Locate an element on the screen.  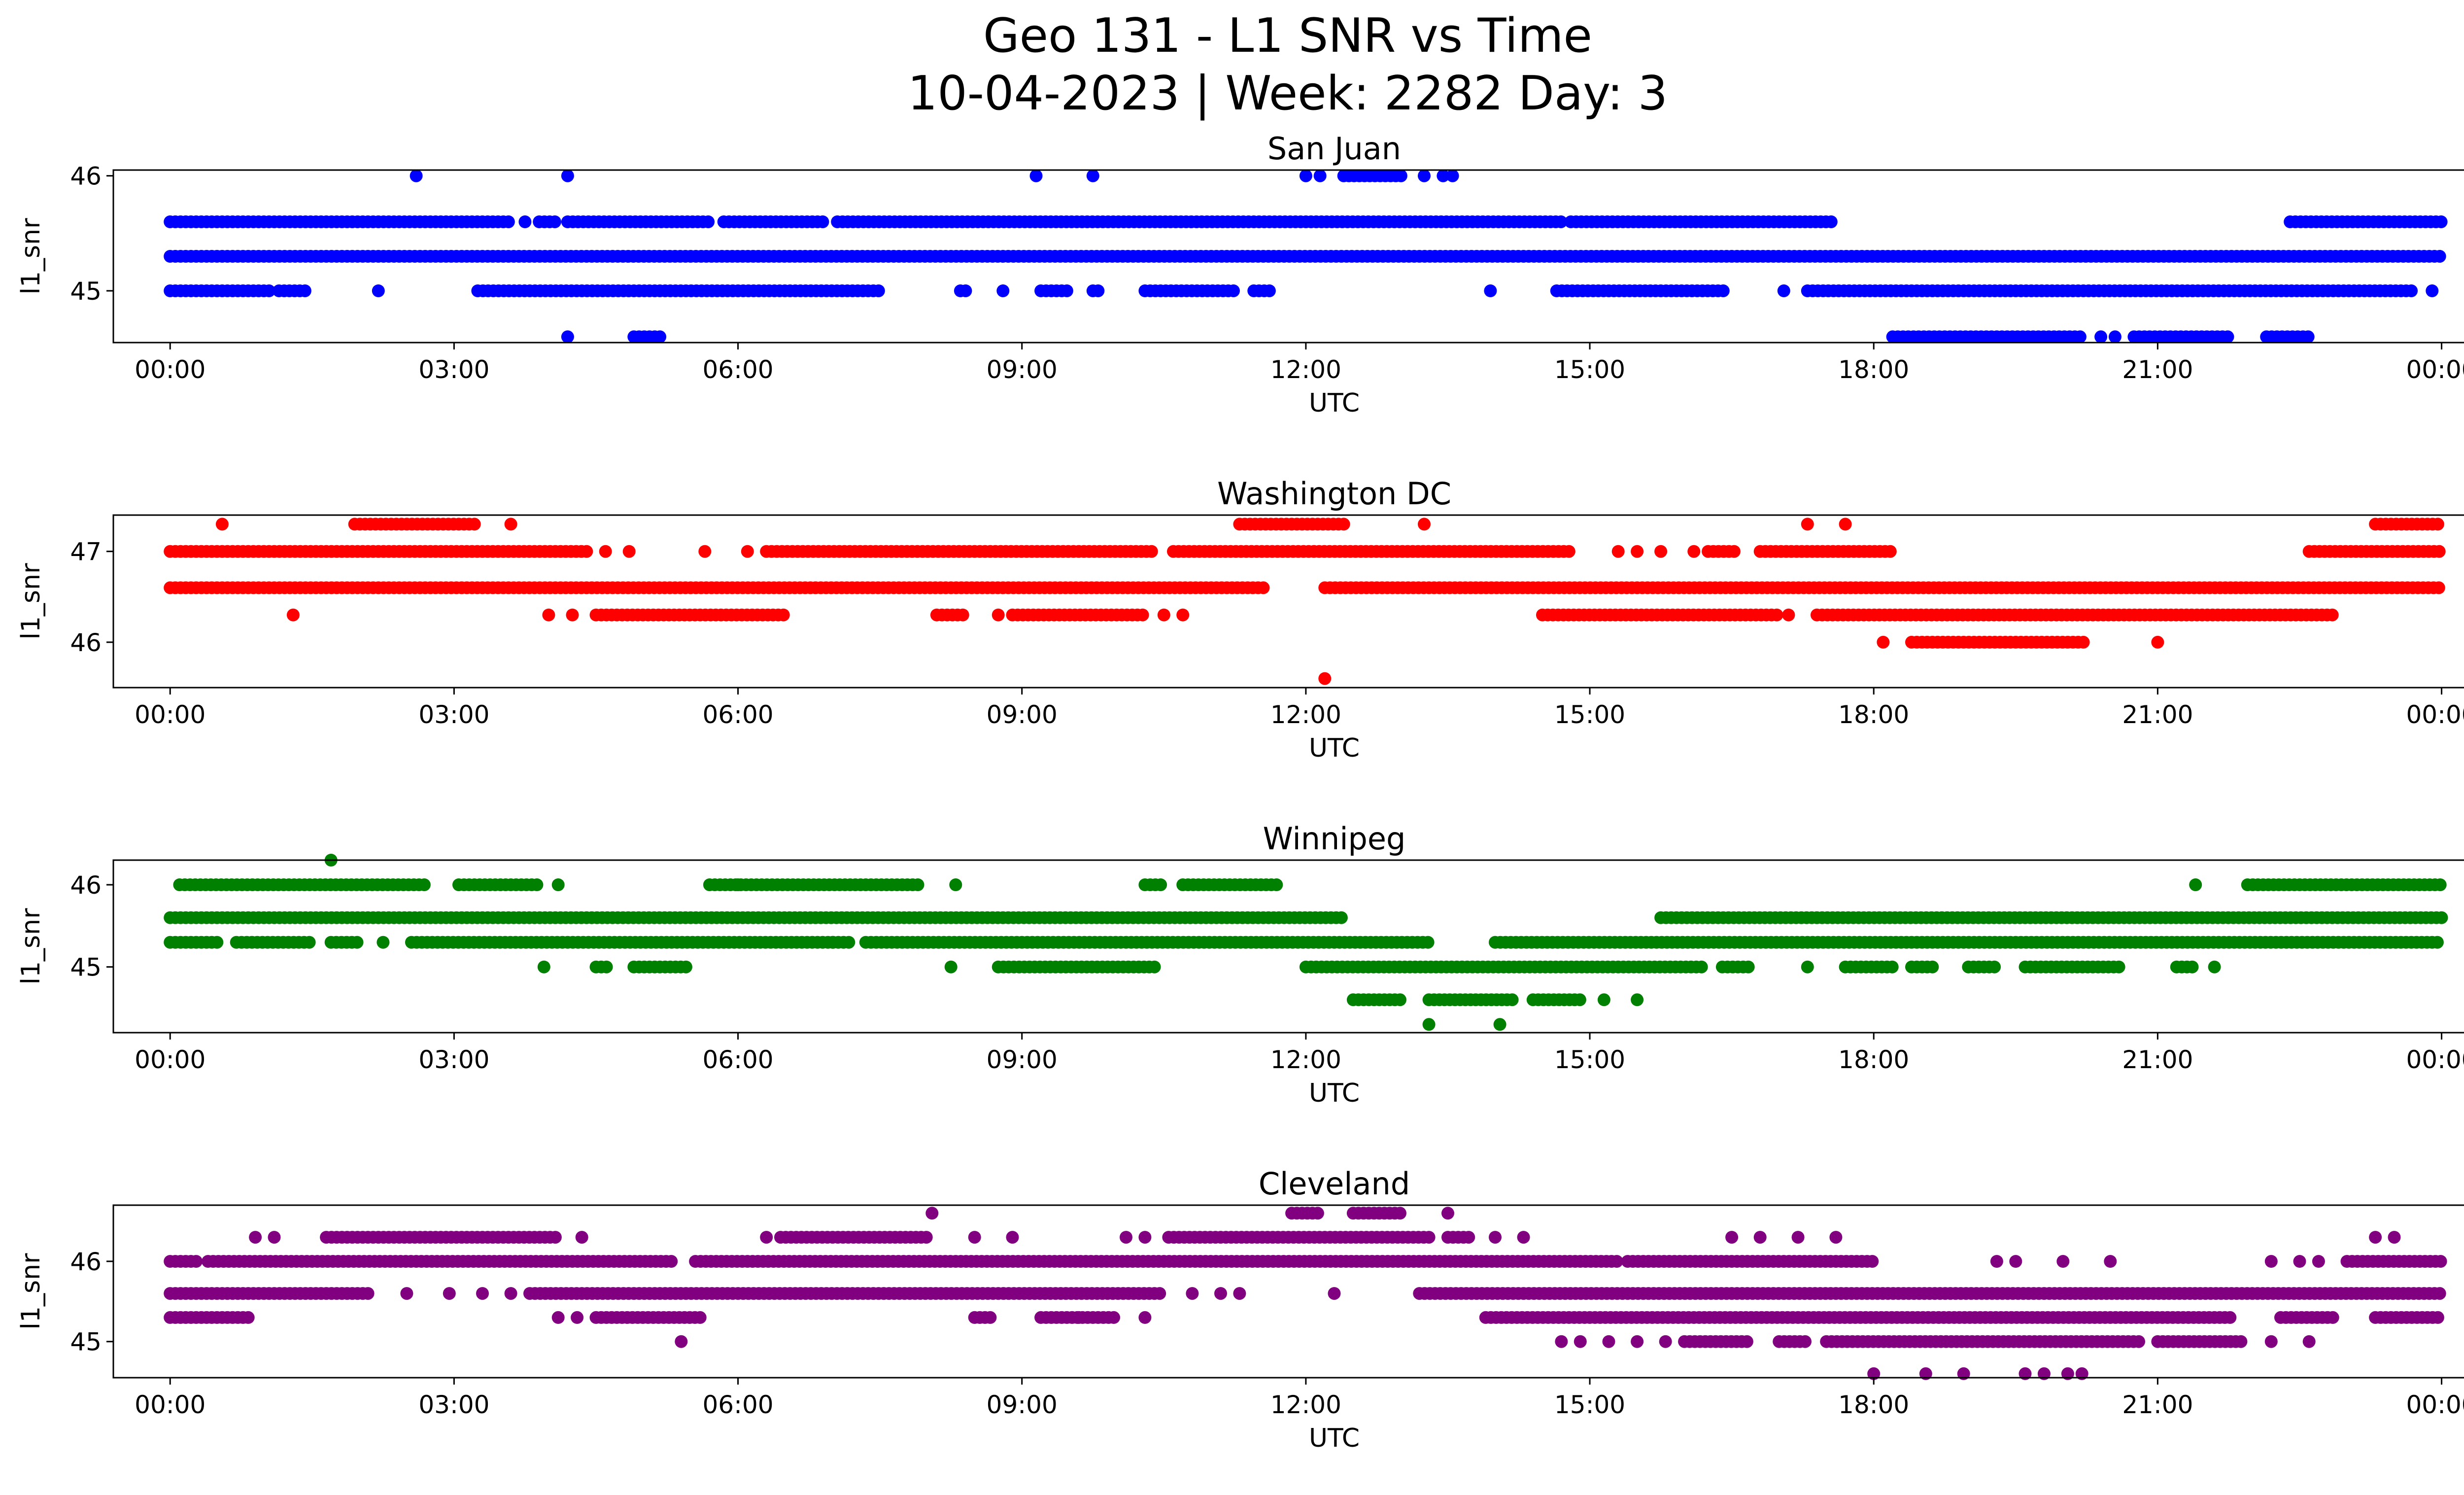
x-tick-label: 09:00 is located at coordinates (1022, 1405).